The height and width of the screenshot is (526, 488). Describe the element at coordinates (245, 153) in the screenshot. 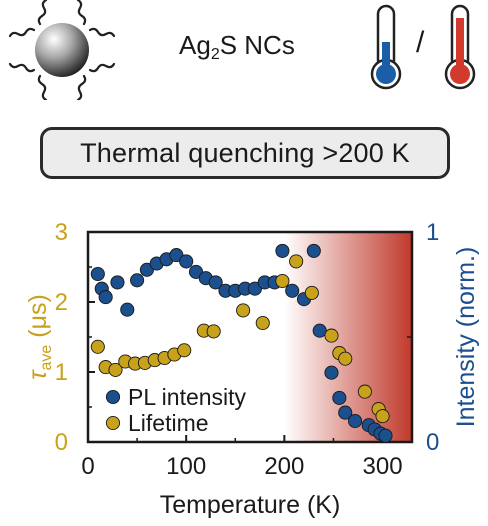

I see `thermal-quenching-banner: Thermal quenching >200 K` at that location.